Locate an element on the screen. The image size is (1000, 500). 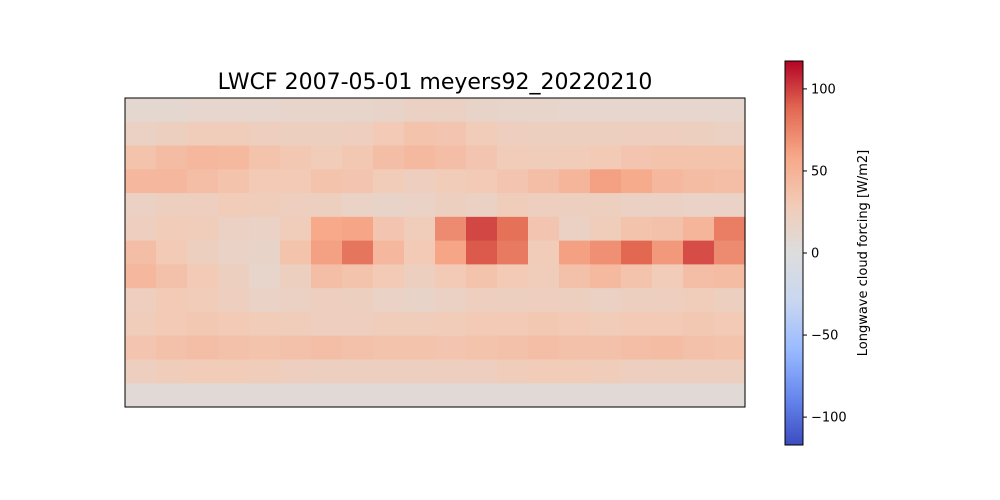
colorbar-tick-label: −50 is located at coordinates (824, 336).